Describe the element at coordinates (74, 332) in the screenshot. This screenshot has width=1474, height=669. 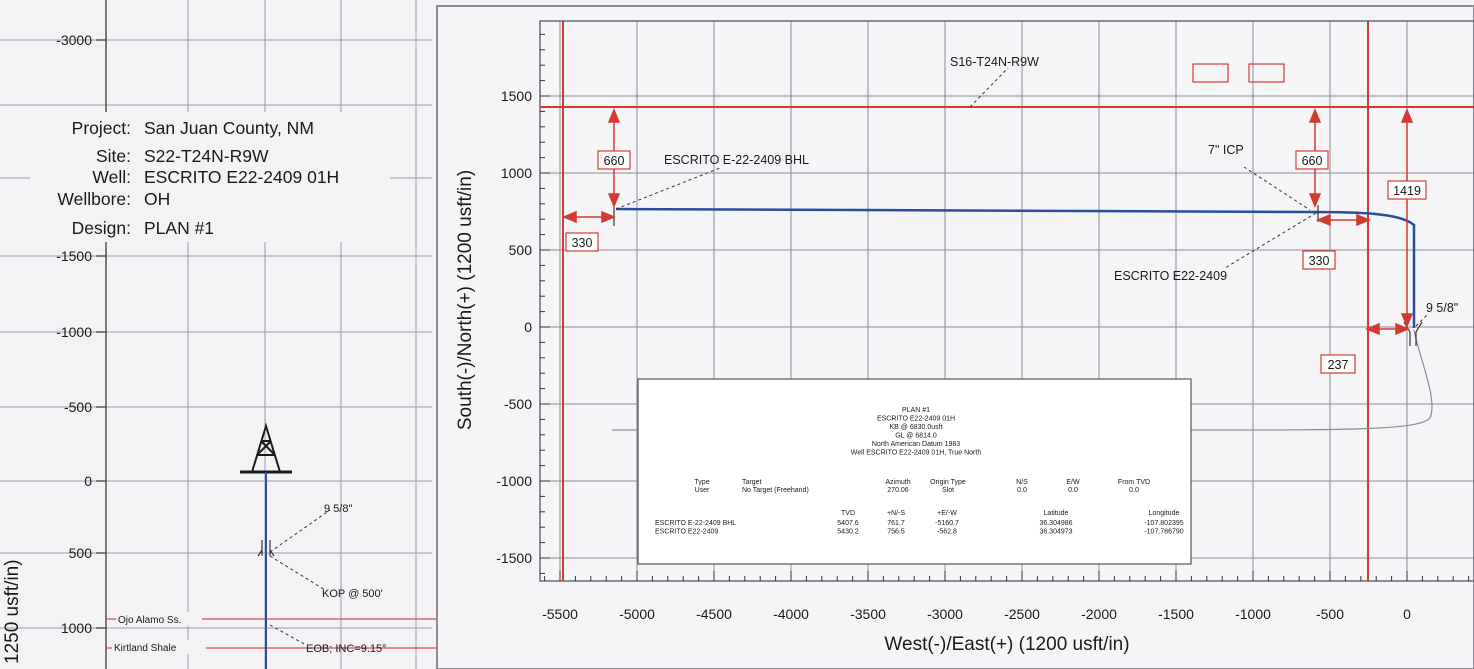
I see `left-y-tick-label: -1000` at that location.